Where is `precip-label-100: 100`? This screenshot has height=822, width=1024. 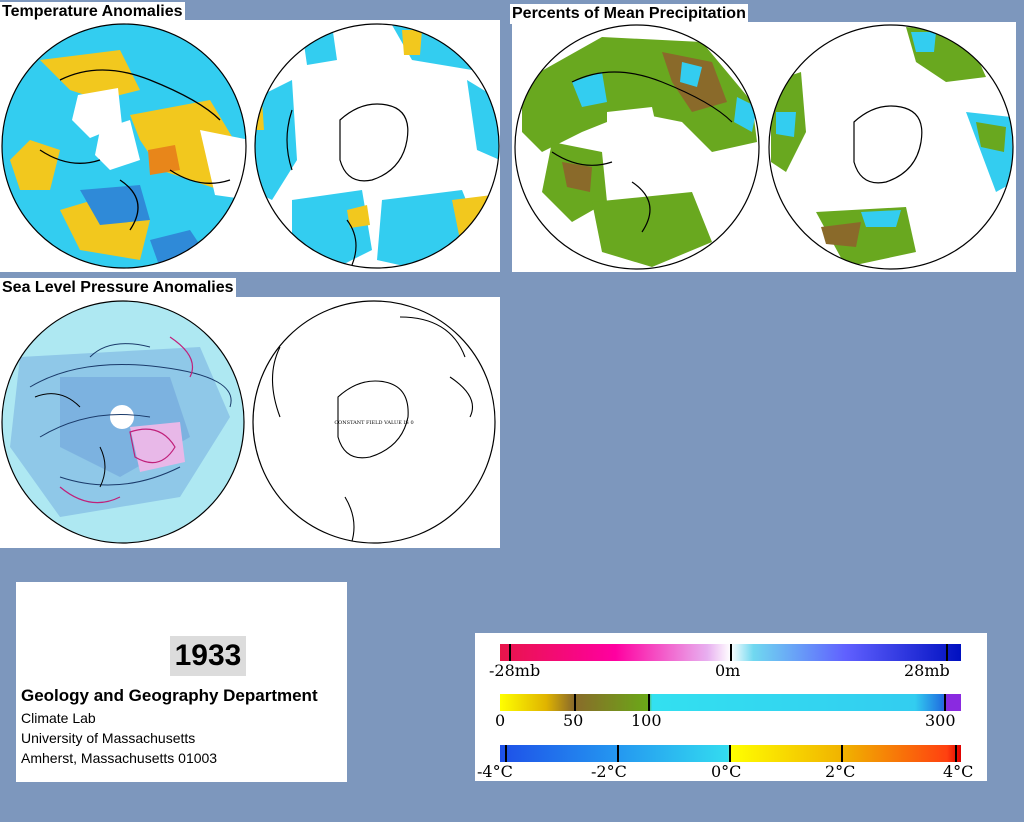
precip-label-100: 100 is located at coordinates (646, 720).